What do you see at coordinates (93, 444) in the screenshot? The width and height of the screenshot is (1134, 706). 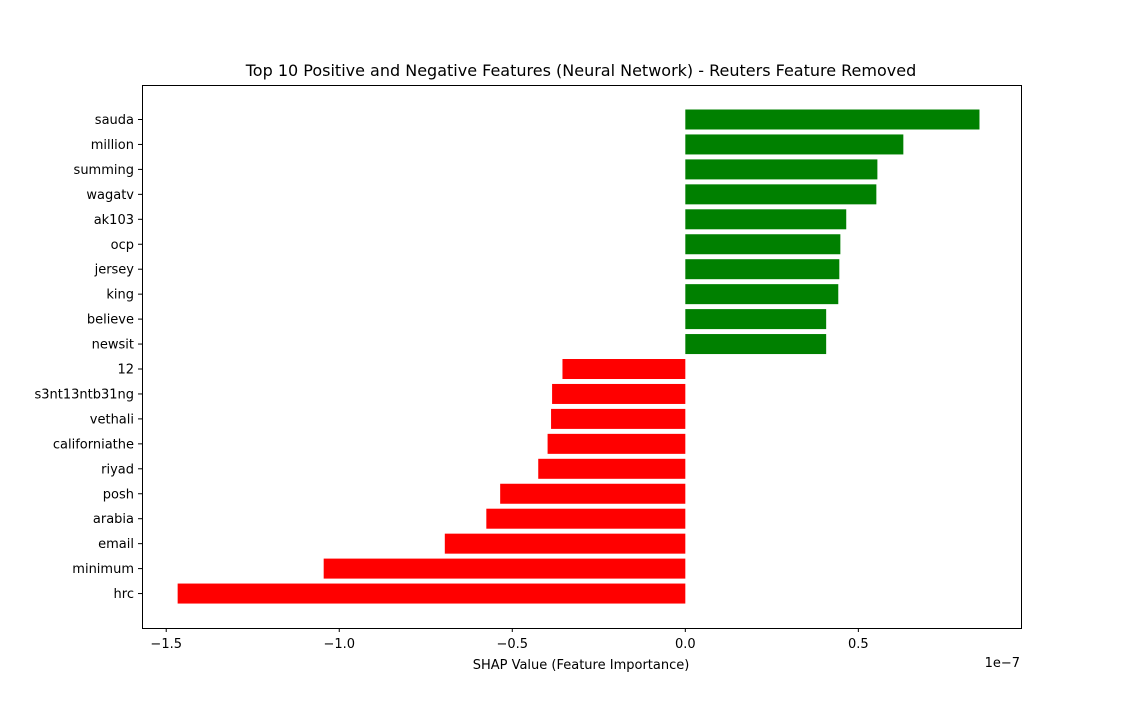 I see `y-tick-label: californiathe` at bounding box center [93, 444].